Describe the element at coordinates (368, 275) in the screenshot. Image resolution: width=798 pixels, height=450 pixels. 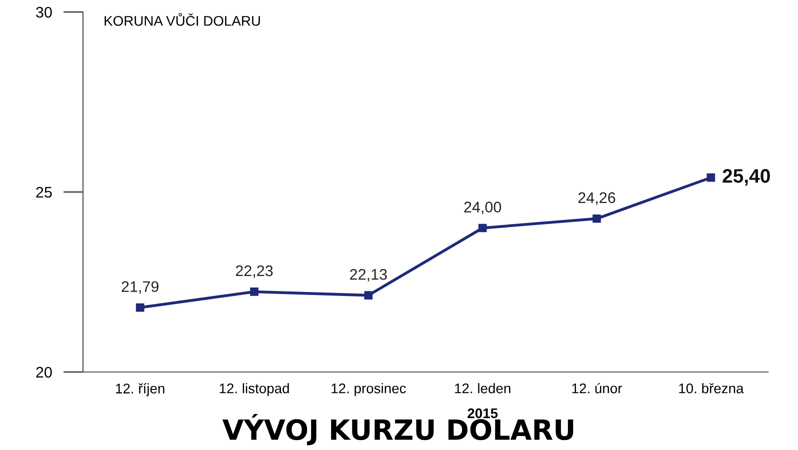
I see `data-label: 22,13` at that location.